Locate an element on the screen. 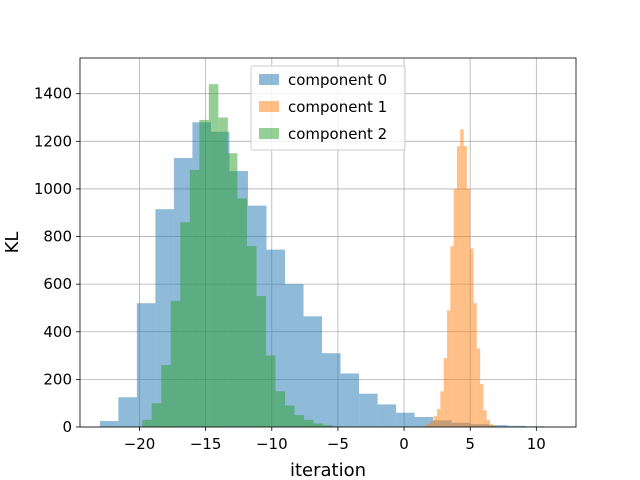 This screenshot has width=640, height=480. y-tick-label-7: 1400 is located at coordinates (53, 94).